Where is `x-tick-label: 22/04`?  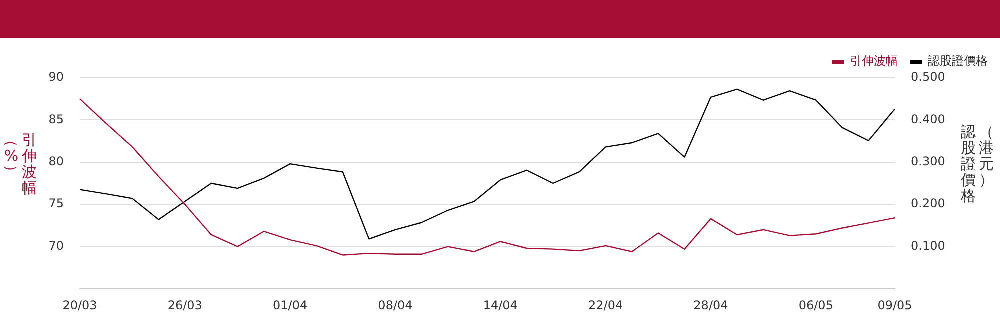
x-tick-label: 22/04 is located at coordinates (606, 305).